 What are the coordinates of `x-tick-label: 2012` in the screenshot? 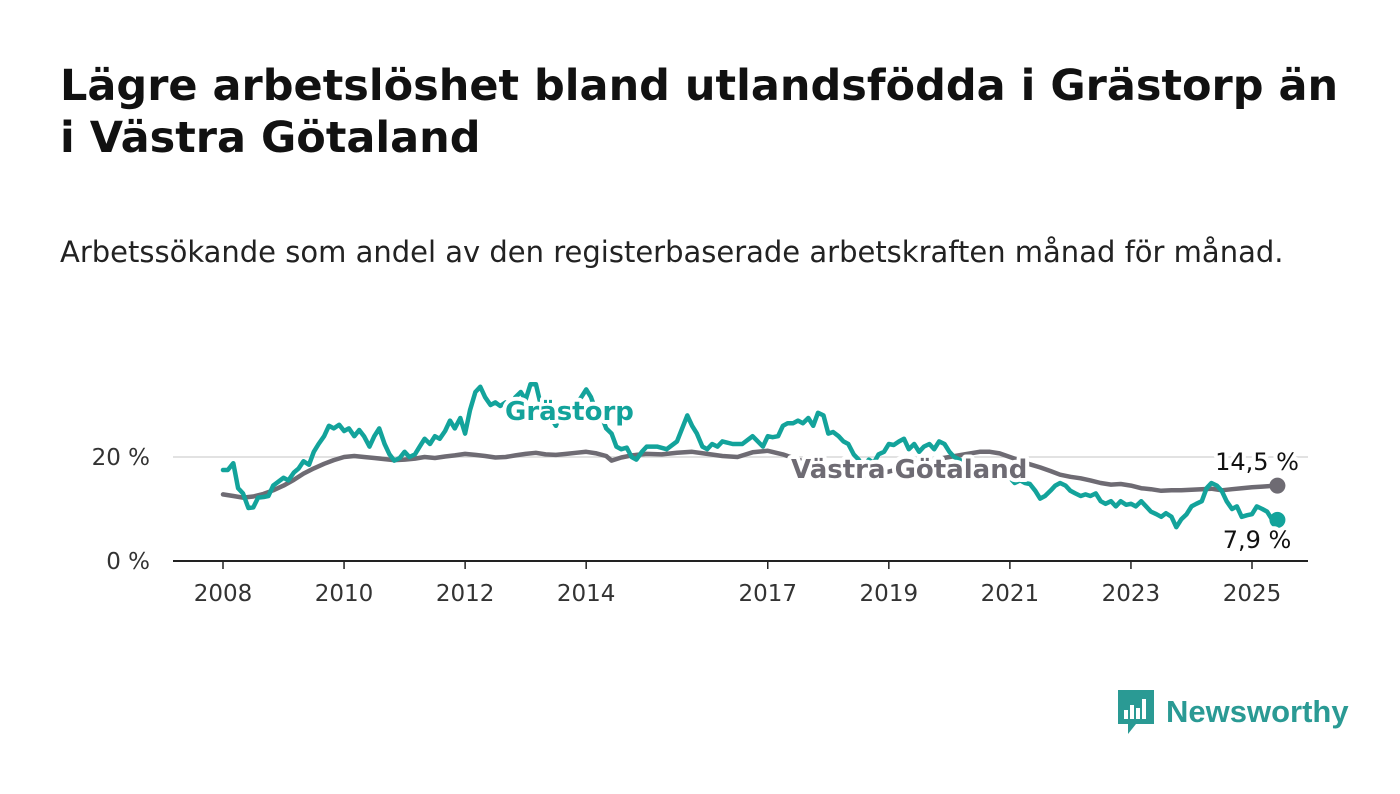 It's located at (465, 594).